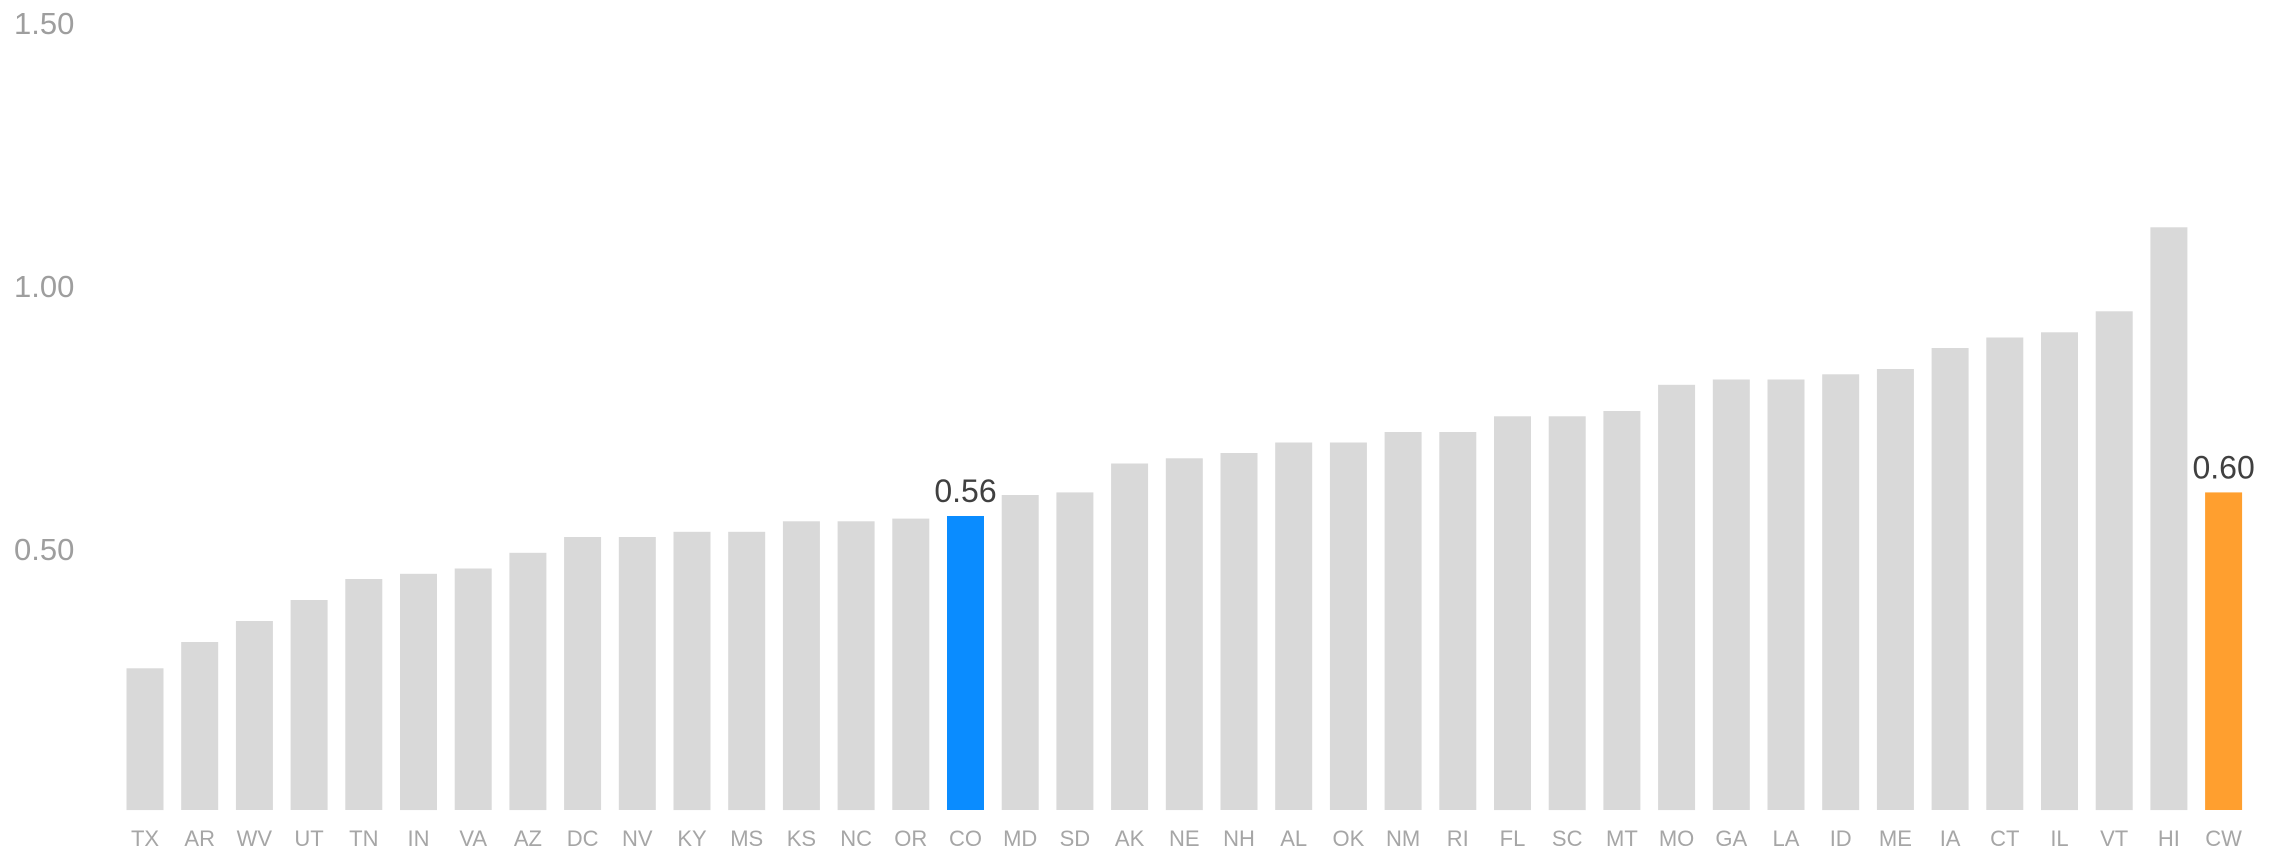 The image size is (2282, 851). Describe the element at coordinates (1567, 838) in the screenshot. I see `x-tick-label: SC` at that location.